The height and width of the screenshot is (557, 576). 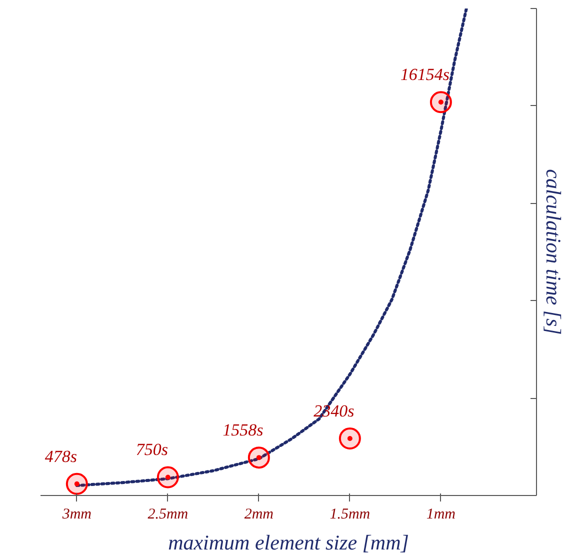 I want to click on x-tick-label: 3mm, so click(x=76, y=514).